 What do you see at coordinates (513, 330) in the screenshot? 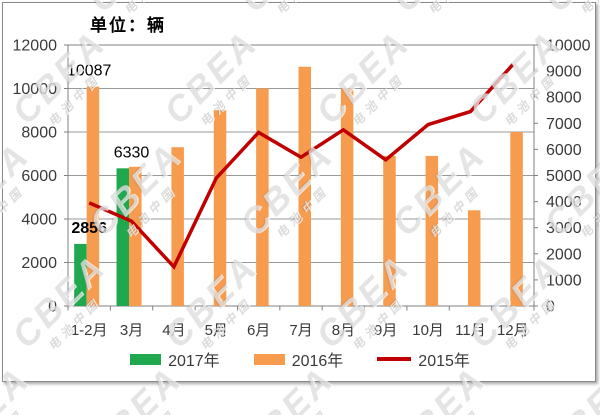
I see `x-label-12月: 12月` at bounding box center [513, 330].